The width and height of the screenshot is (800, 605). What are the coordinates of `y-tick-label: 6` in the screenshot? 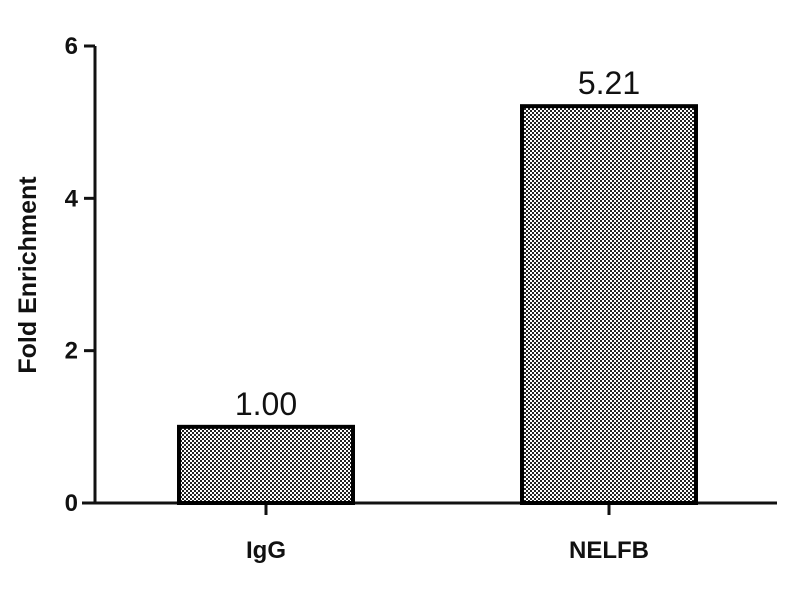 It's located at (71, 46).